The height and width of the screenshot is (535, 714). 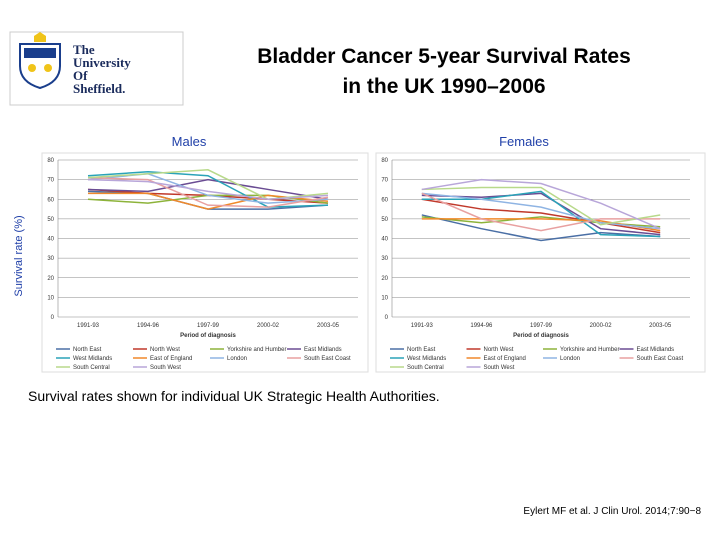 What do you see at coordinates (80, 75) in the screenshot?
I see `logo-line: Of` at bounding box center [80, 75].